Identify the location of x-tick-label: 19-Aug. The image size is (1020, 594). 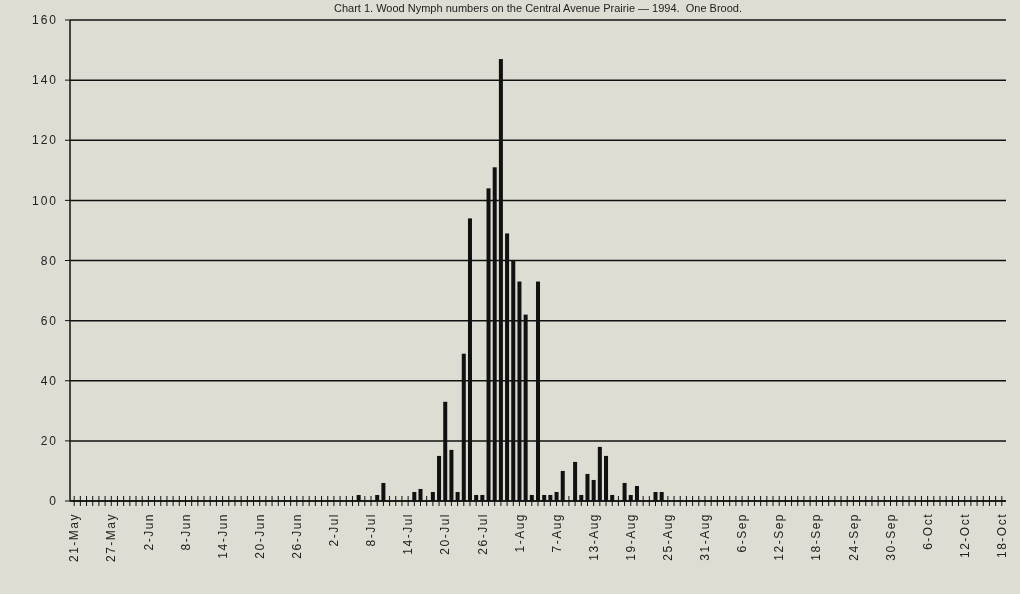
(630, 537).